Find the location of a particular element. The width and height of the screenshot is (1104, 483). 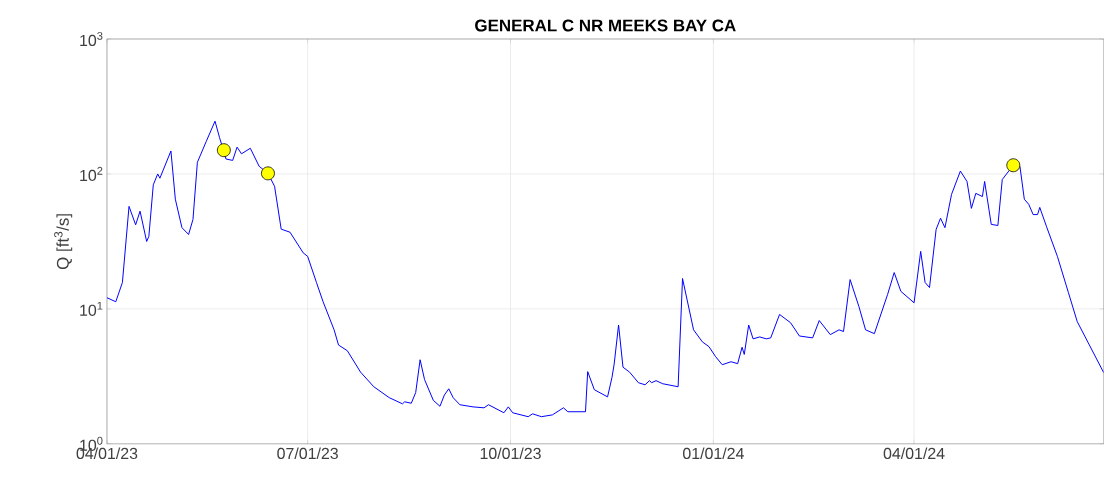

x-tick-label: 04/01/24 is located at coordinates (914, 453).